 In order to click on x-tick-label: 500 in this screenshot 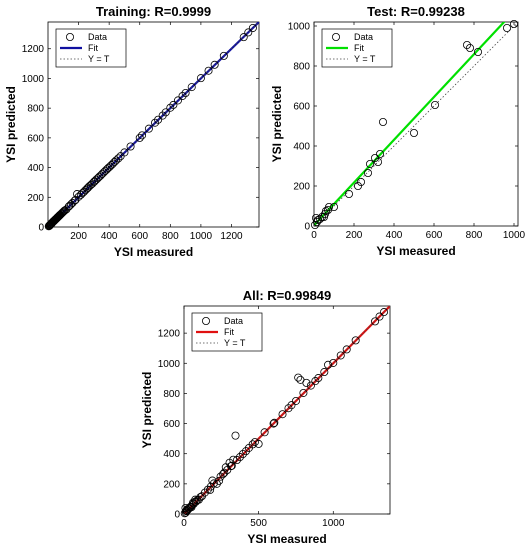, I will do `click(258, 523)`.